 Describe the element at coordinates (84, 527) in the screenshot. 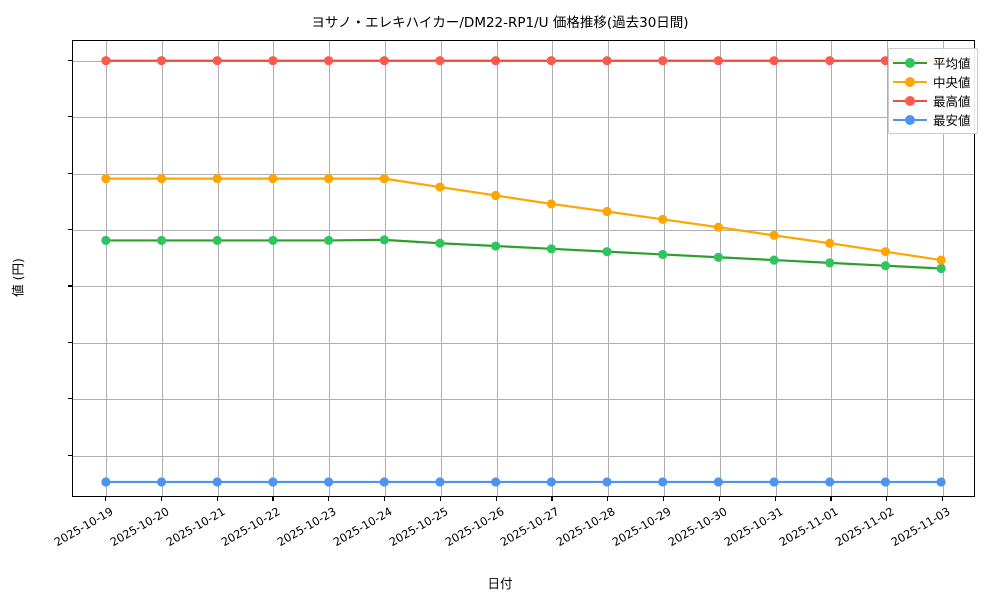

I see `x-tick-label: 2025-10-19` at that location.